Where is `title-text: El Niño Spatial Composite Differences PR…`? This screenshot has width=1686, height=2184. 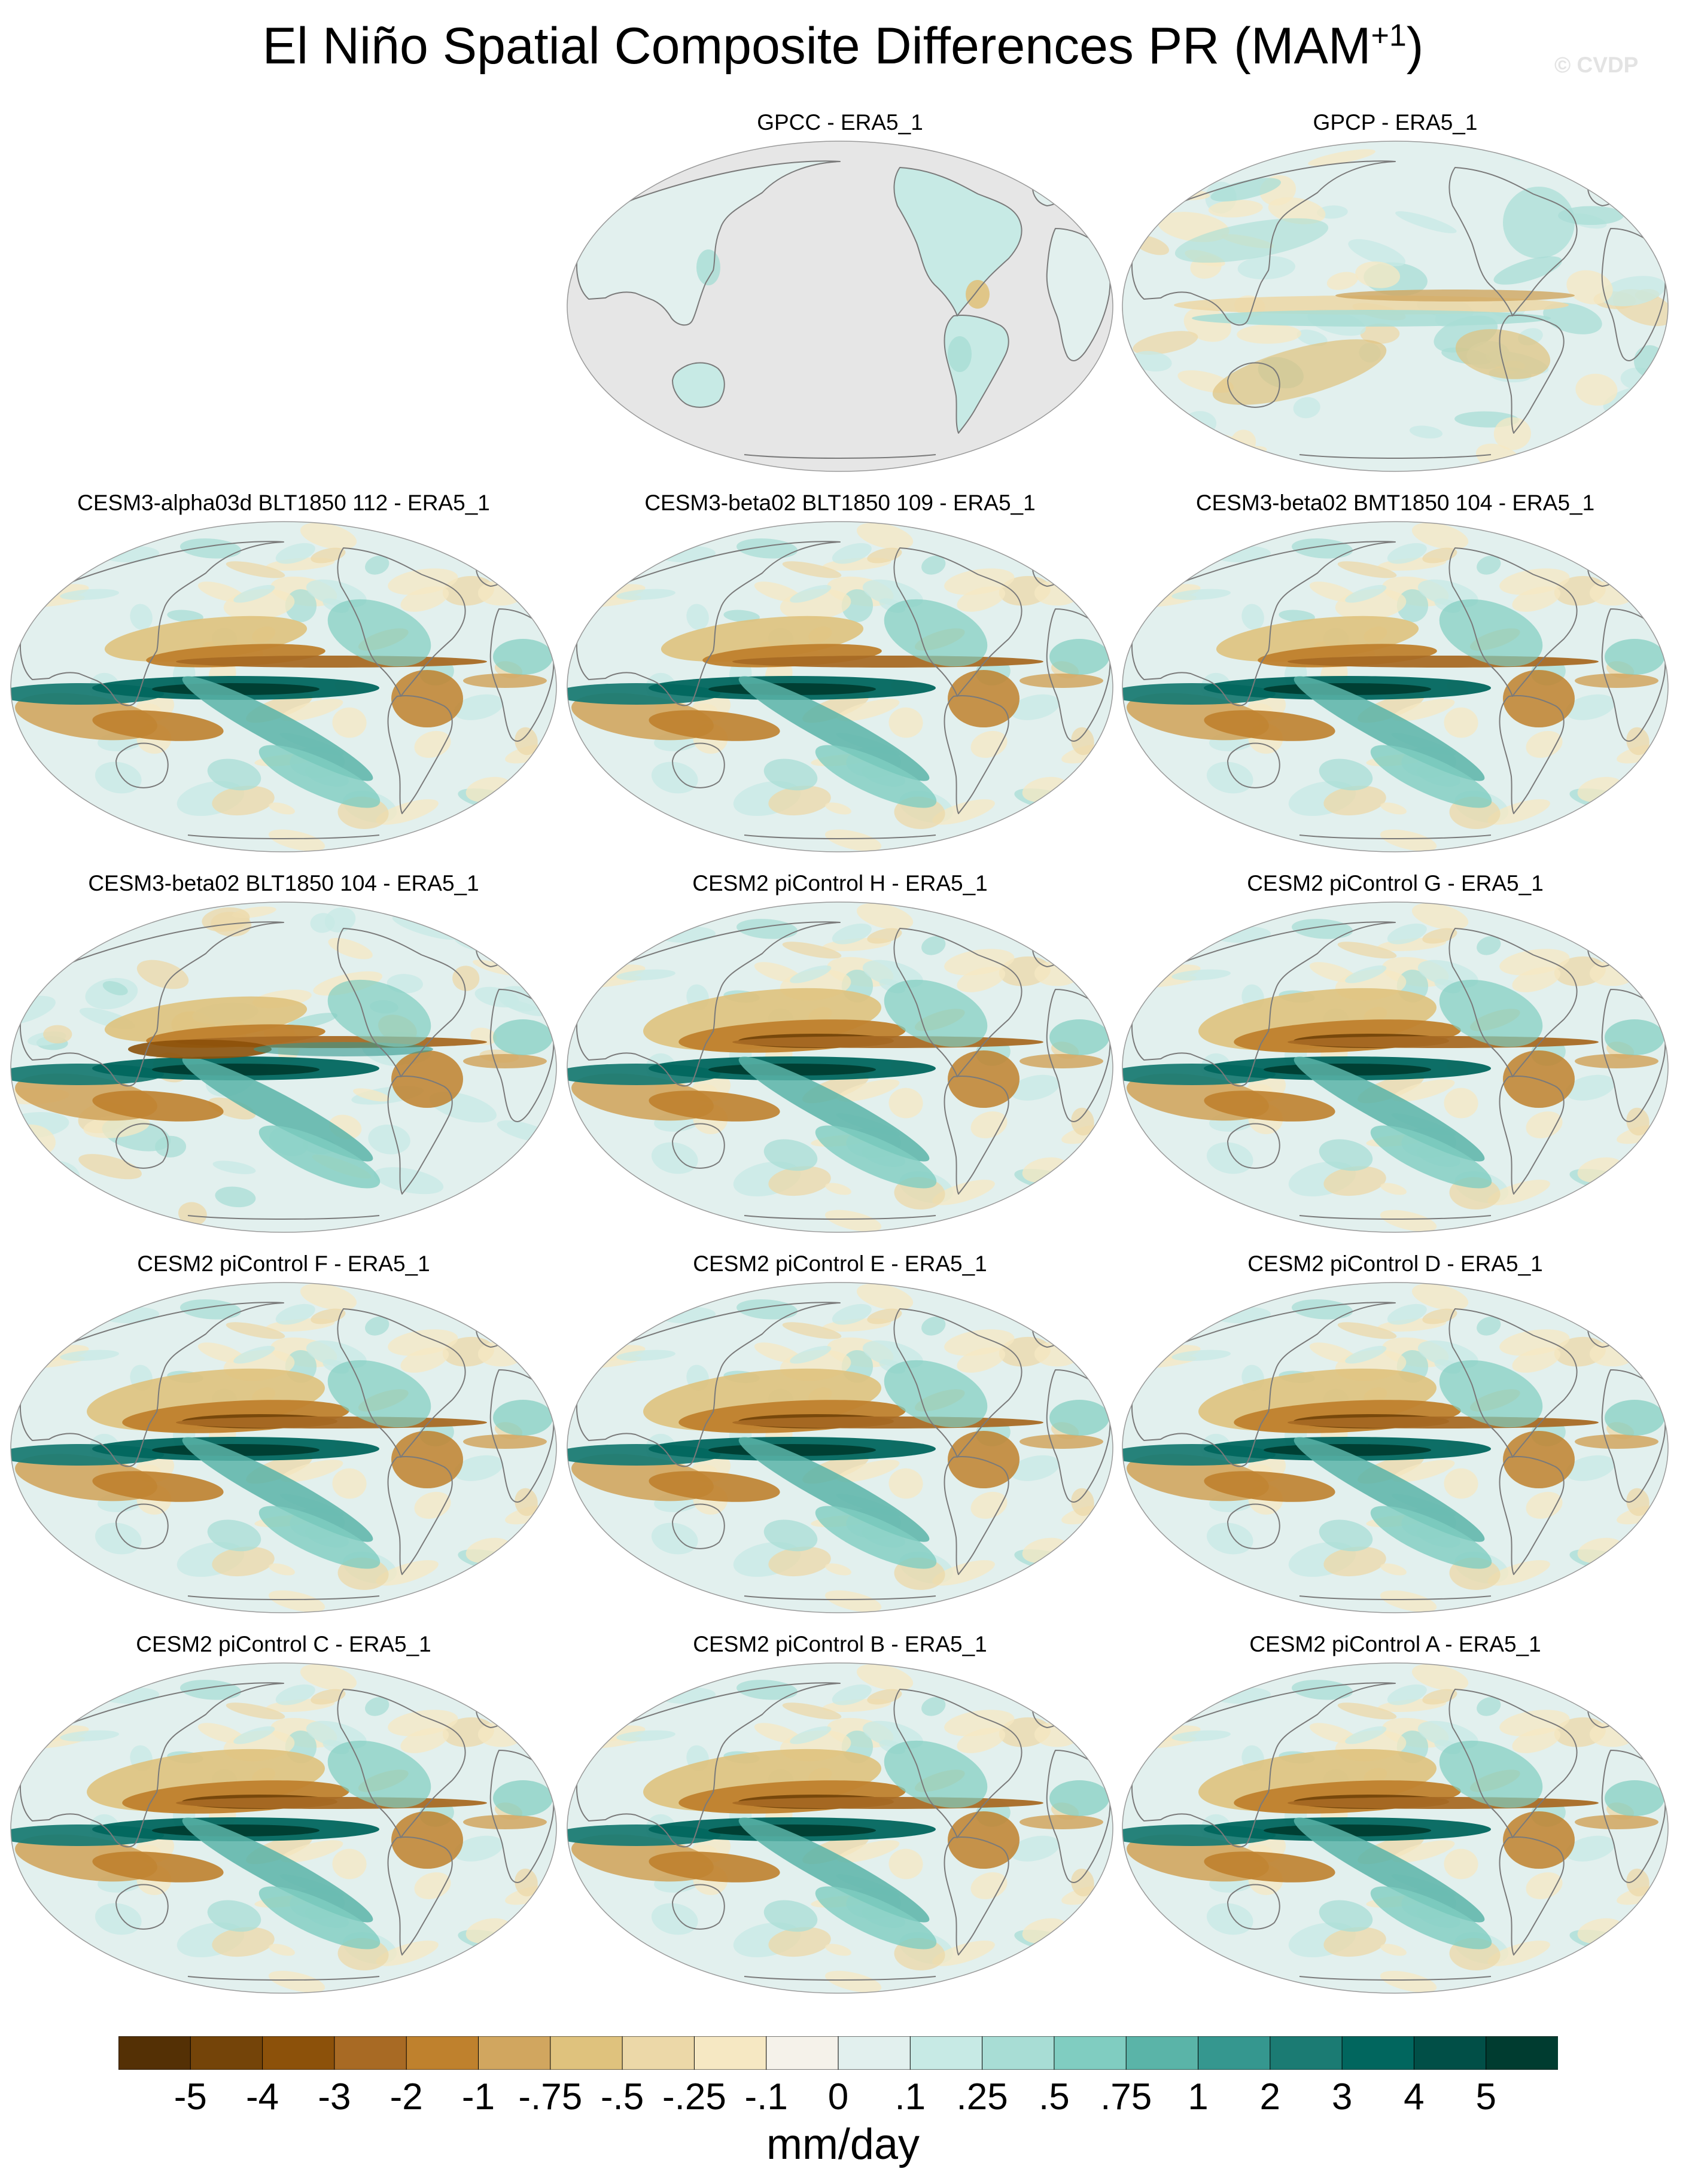 title-text: El Niño Spatial Composite Differences PR… is located at coordinates (817, 46).